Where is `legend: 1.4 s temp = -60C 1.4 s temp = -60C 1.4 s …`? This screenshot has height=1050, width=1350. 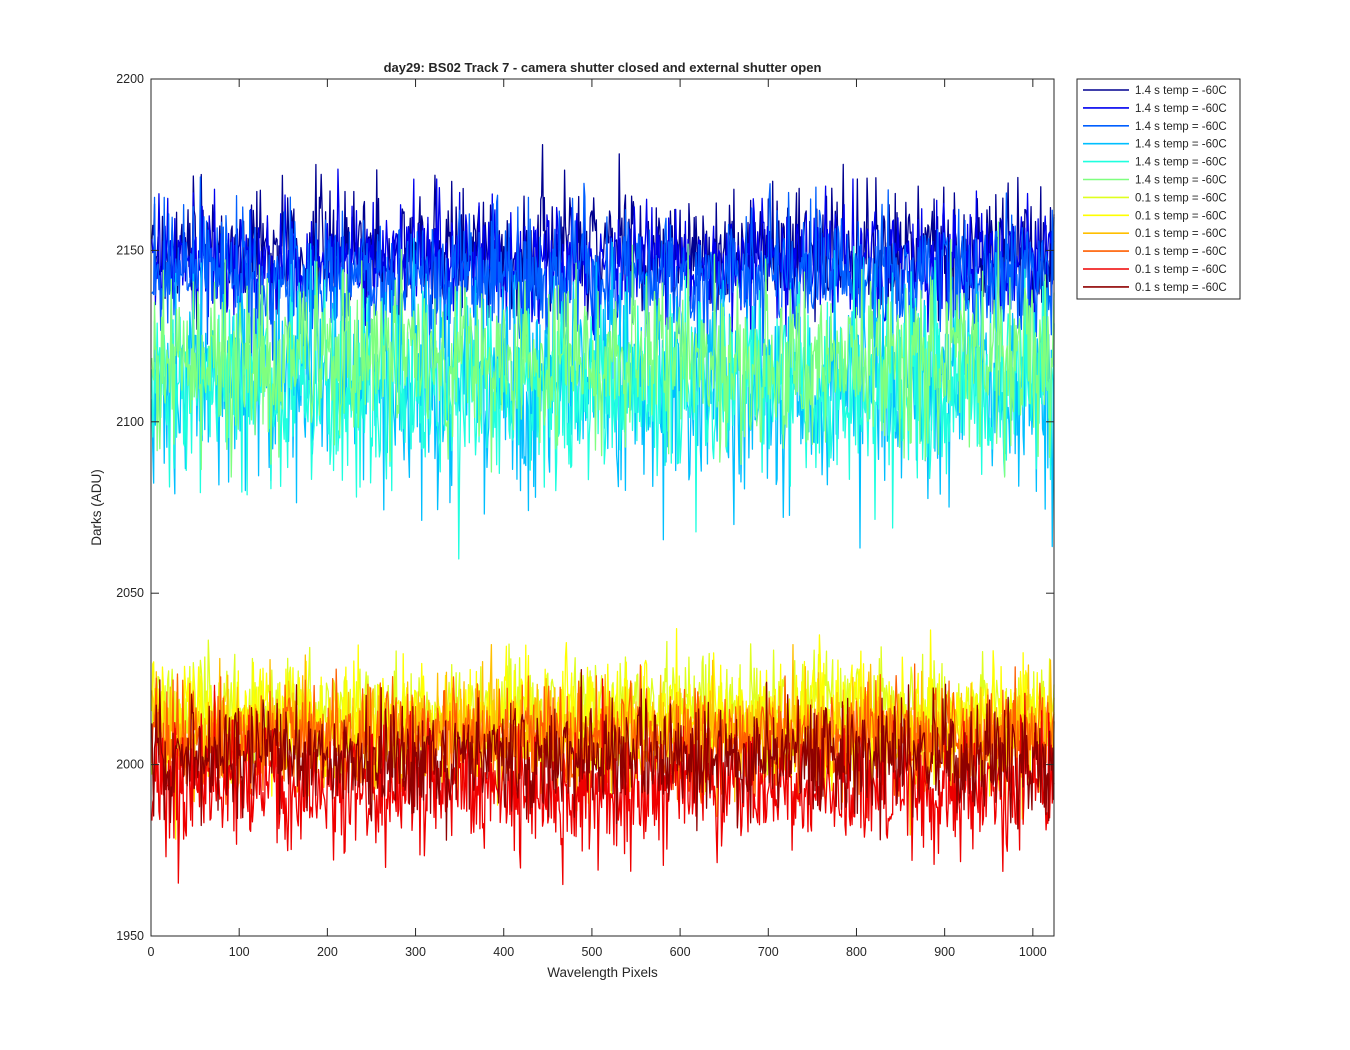
legend: 1.4 s temp = -60C 1.4 s temp = -60C 1.4 s … is located at coordinates (1158, 189).